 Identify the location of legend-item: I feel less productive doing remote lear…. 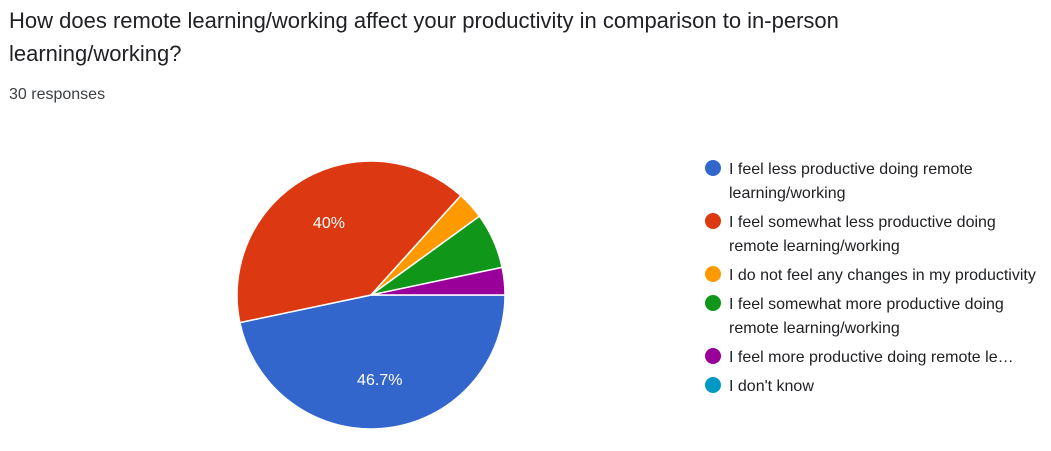
(875, 182).